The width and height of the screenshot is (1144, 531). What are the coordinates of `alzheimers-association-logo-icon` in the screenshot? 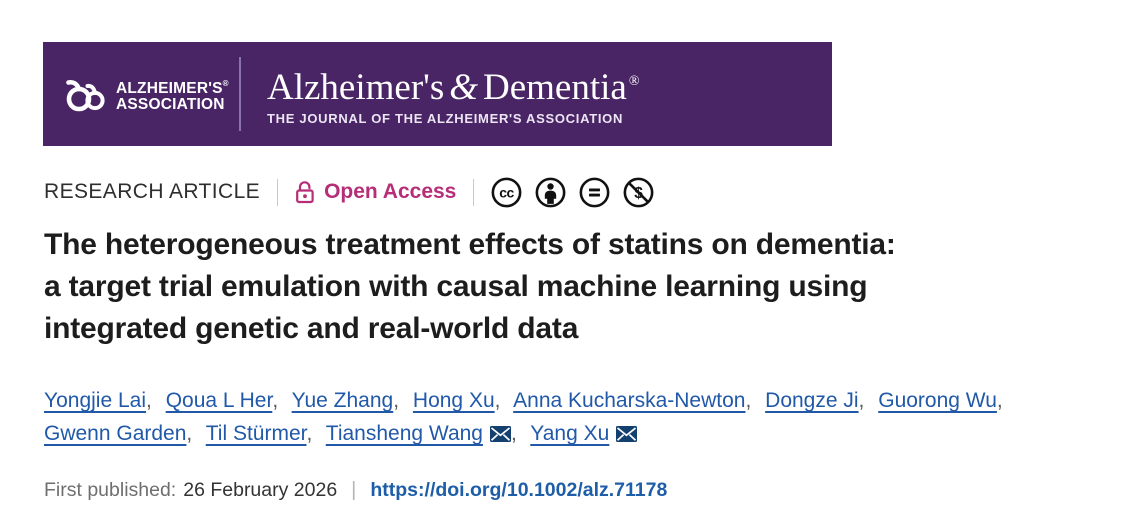 It's located at (85, 95).